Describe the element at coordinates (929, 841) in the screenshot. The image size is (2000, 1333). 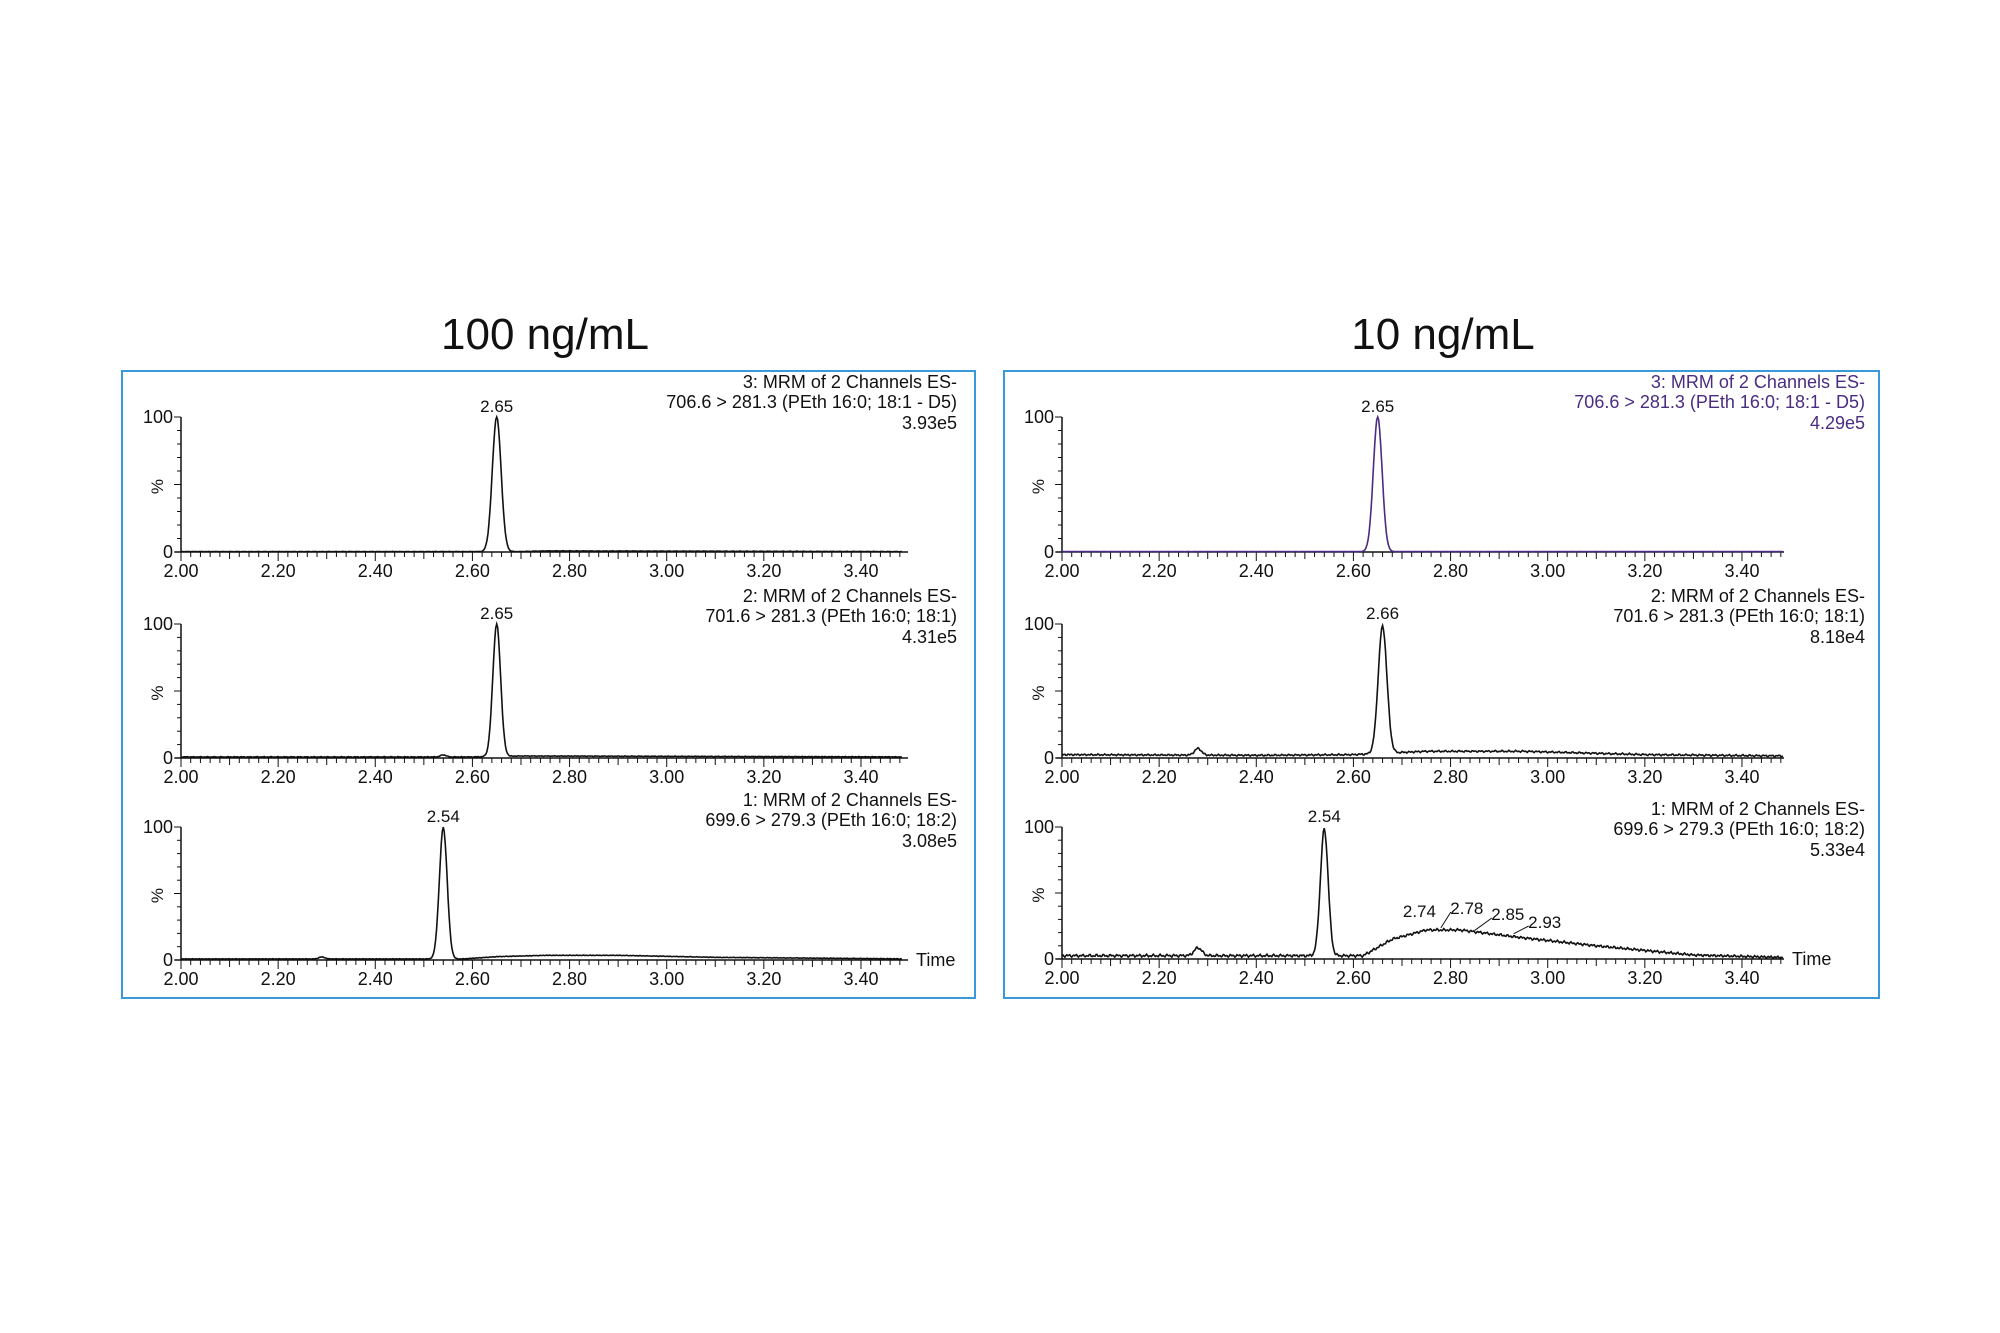
I see `intensity-label: 3.08e5` at that location.